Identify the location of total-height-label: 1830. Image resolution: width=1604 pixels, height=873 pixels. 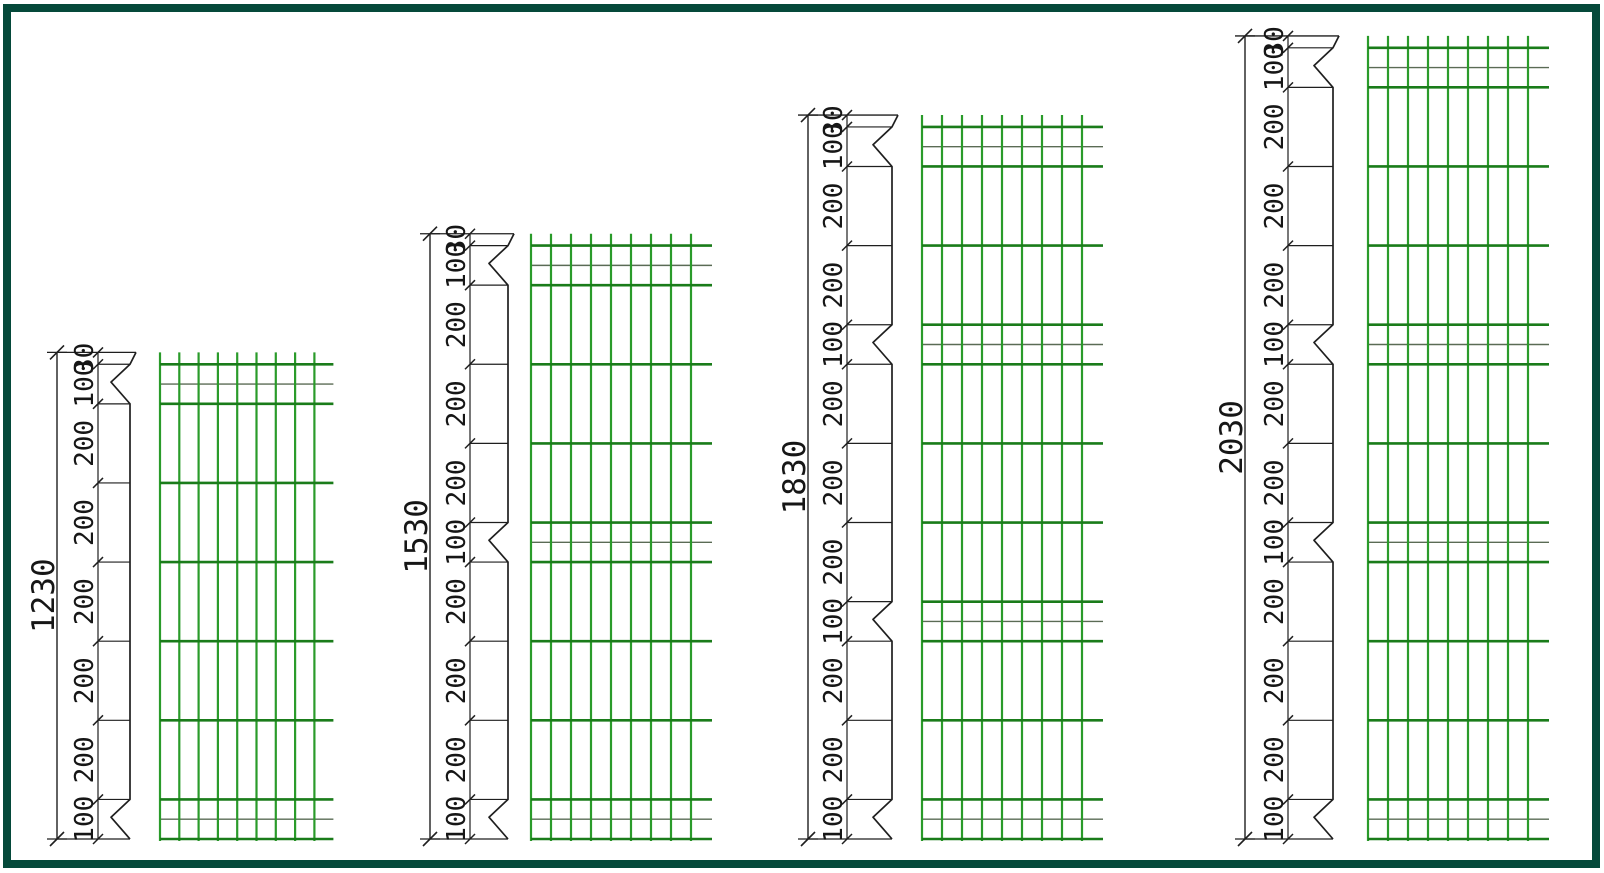
(795, 477).